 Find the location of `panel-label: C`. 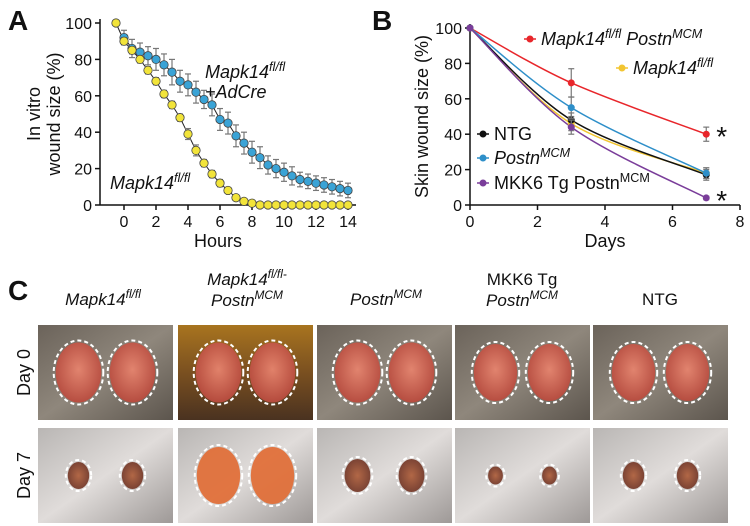

panel-label: C is located at coordinates (18, 290).